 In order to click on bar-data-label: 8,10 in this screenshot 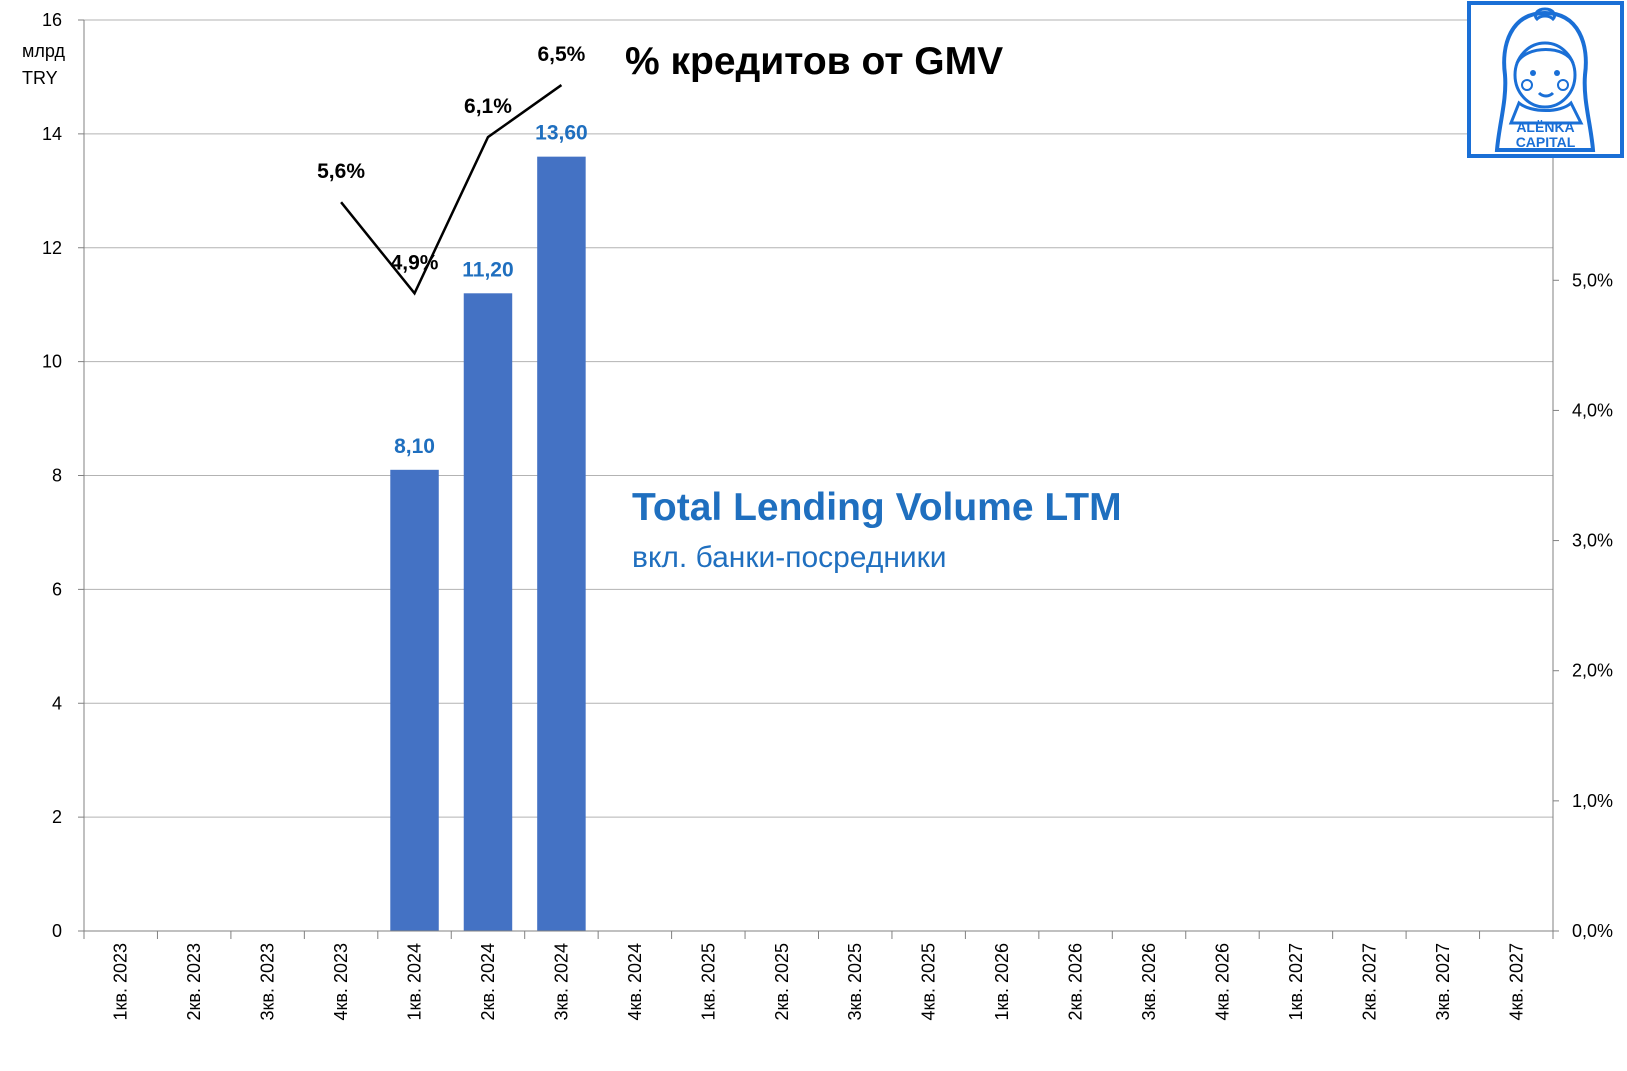, I will do `click(414, 446)`.